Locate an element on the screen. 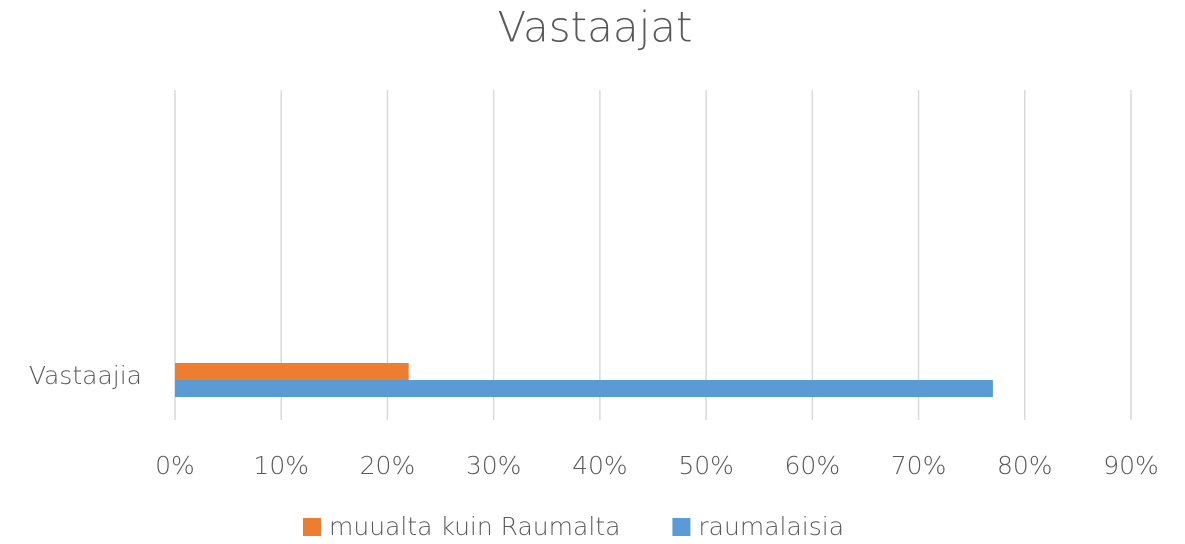  x-tick-label: 0% is located at coordinates (175, 465).